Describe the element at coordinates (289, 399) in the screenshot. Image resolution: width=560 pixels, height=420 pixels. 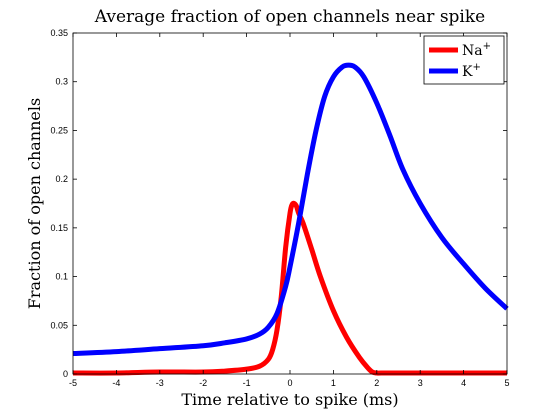
I see `x-axis-label: Time relative to spike (ms)` at that location.